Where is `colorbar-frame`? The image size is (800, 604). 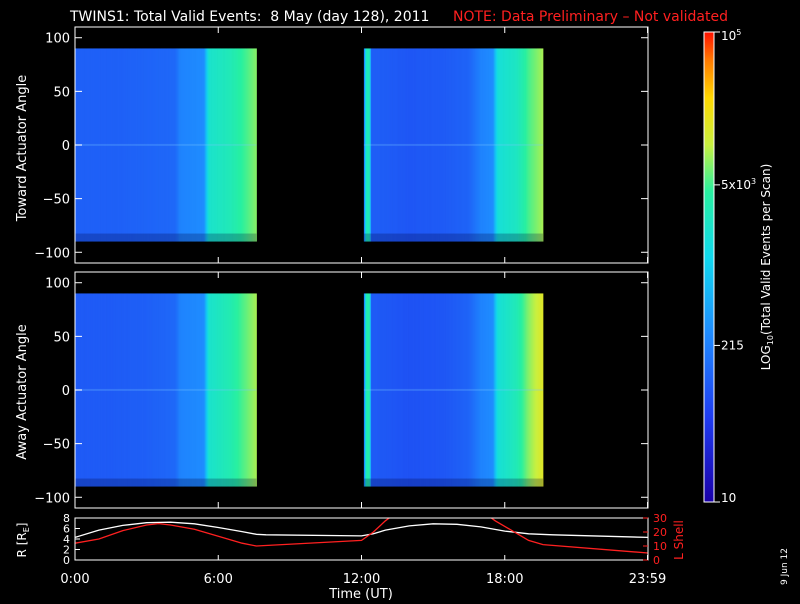
colorbar-frame is located at coordinates (709, 267).